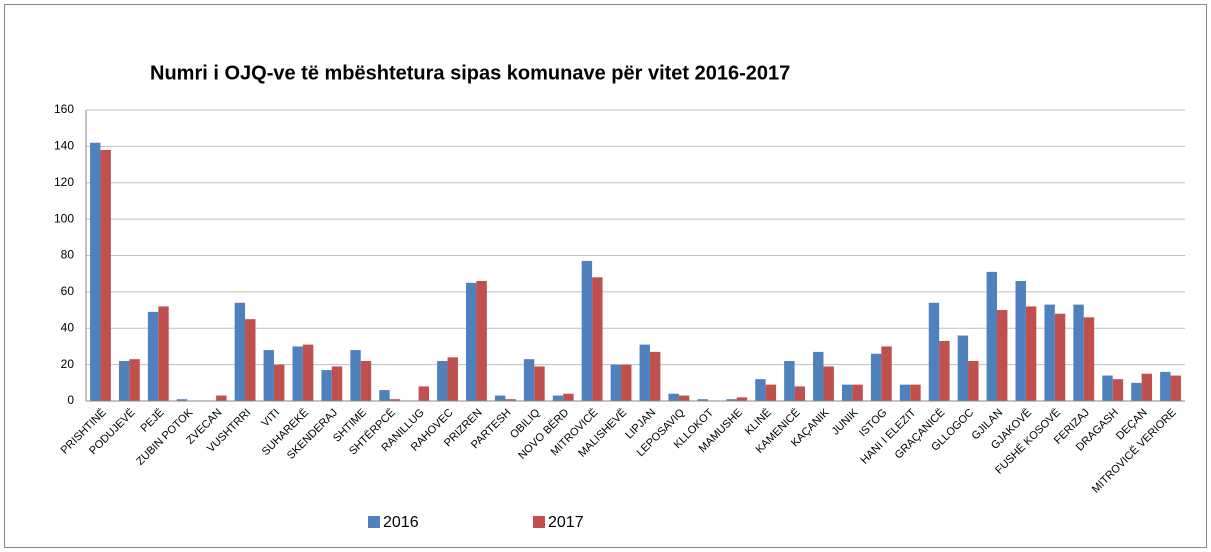 The image size is (1211, 552). Describe the element at coordinates (64, 218) in the screenshot. I see `y-tick-label: 100` at that location.